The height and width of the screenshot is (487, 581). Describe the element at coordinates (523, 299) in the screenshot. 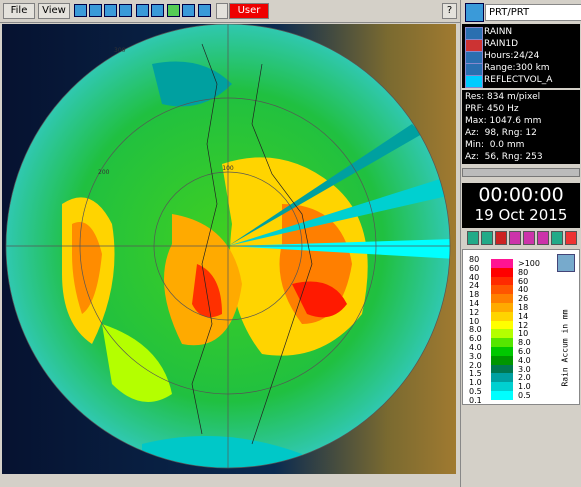

I see `legend-right-label: 26` at that location.